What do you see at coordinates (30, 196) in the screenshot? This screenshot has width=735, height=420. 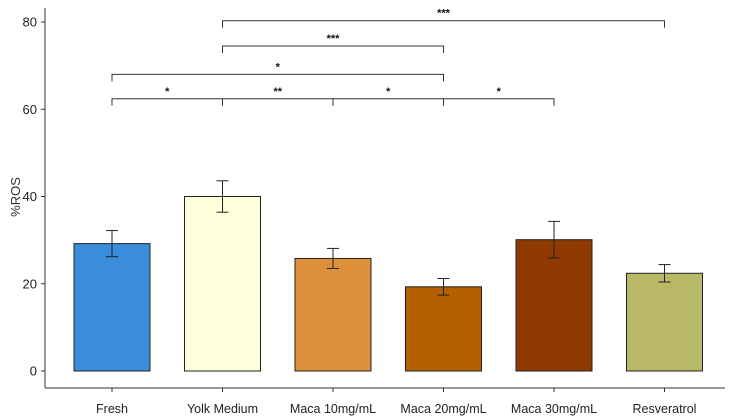 I see `y-tick-label: 40` at bounding box center [30, 196].